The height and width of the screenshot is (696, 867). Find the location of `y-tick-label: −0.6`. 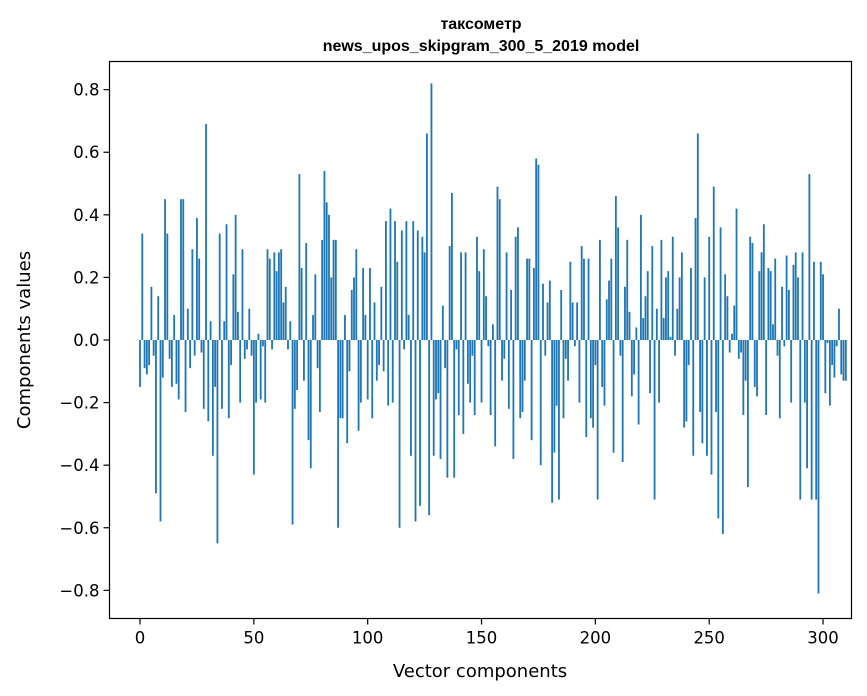

y-tick-label: −0.6 is located at coordinates (79, 528).